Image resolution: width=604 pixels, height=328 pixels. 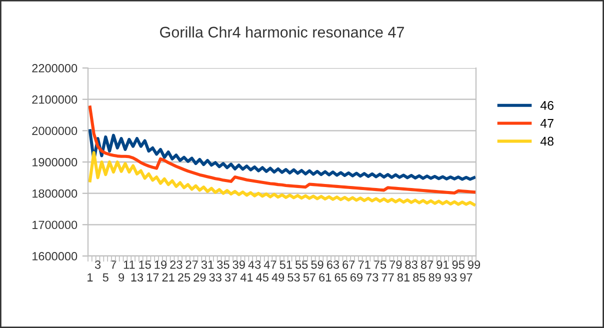 I want to click on x-tick-label: 67, so click(x=348, y=264).